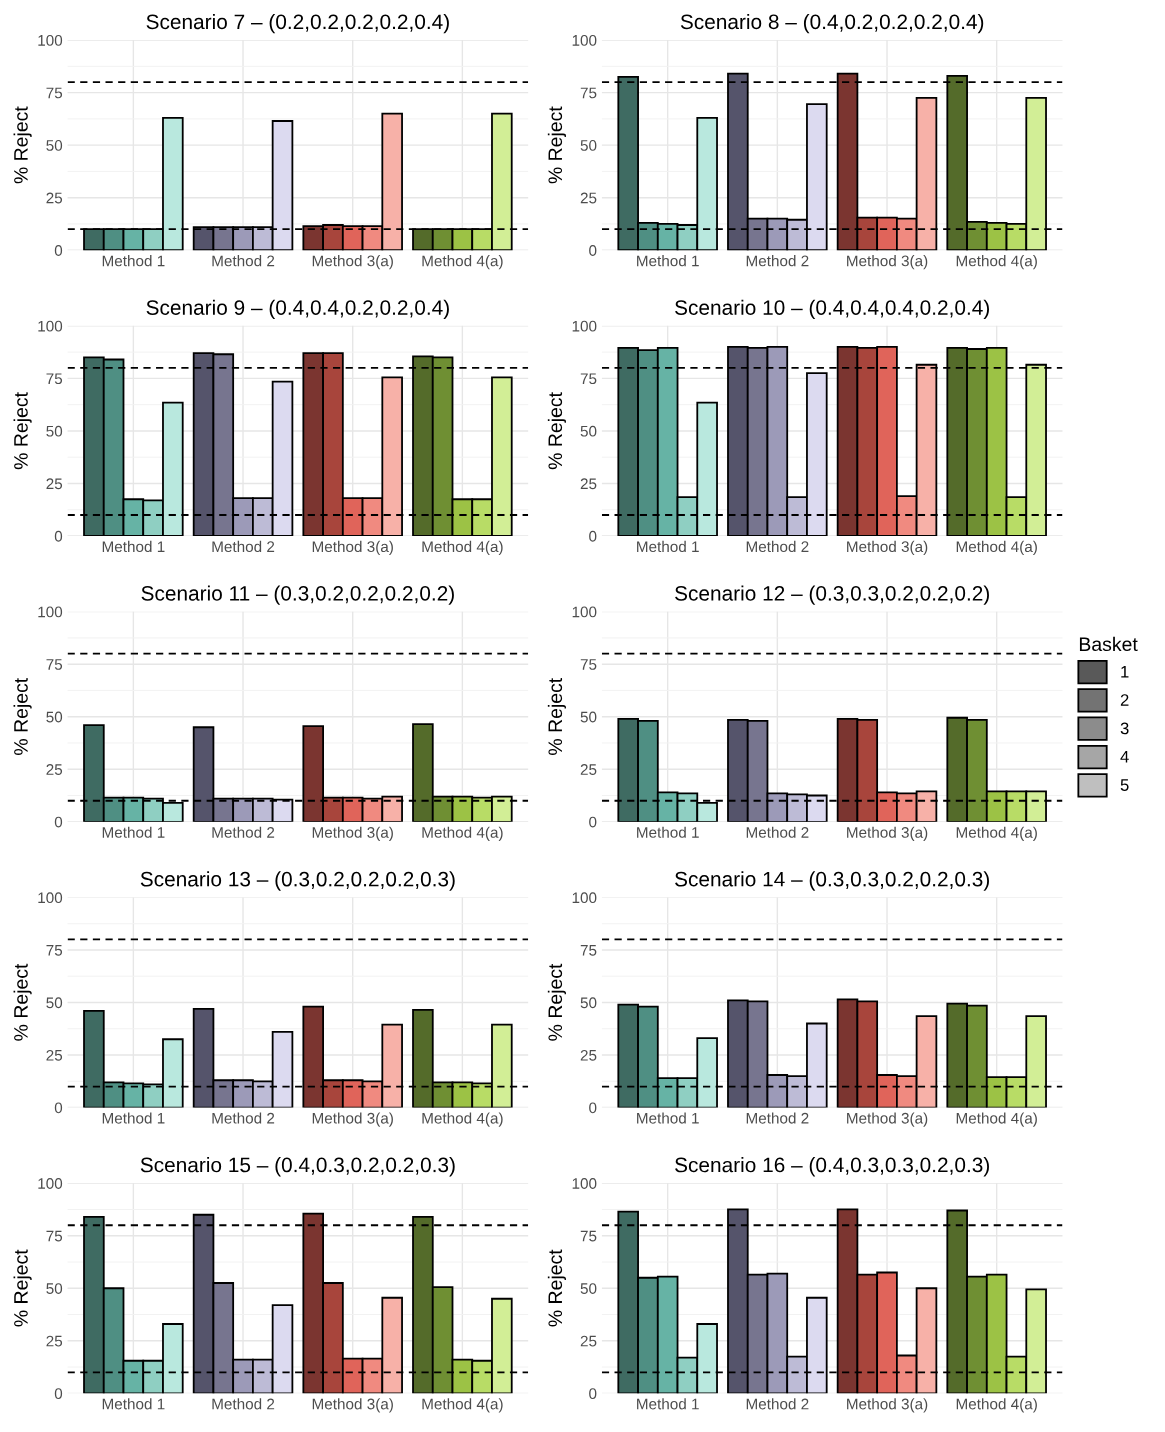 Image resolution: width=1165 pixels, height=1432 pixels. I want to click on text: 1, so click(1125, 671).